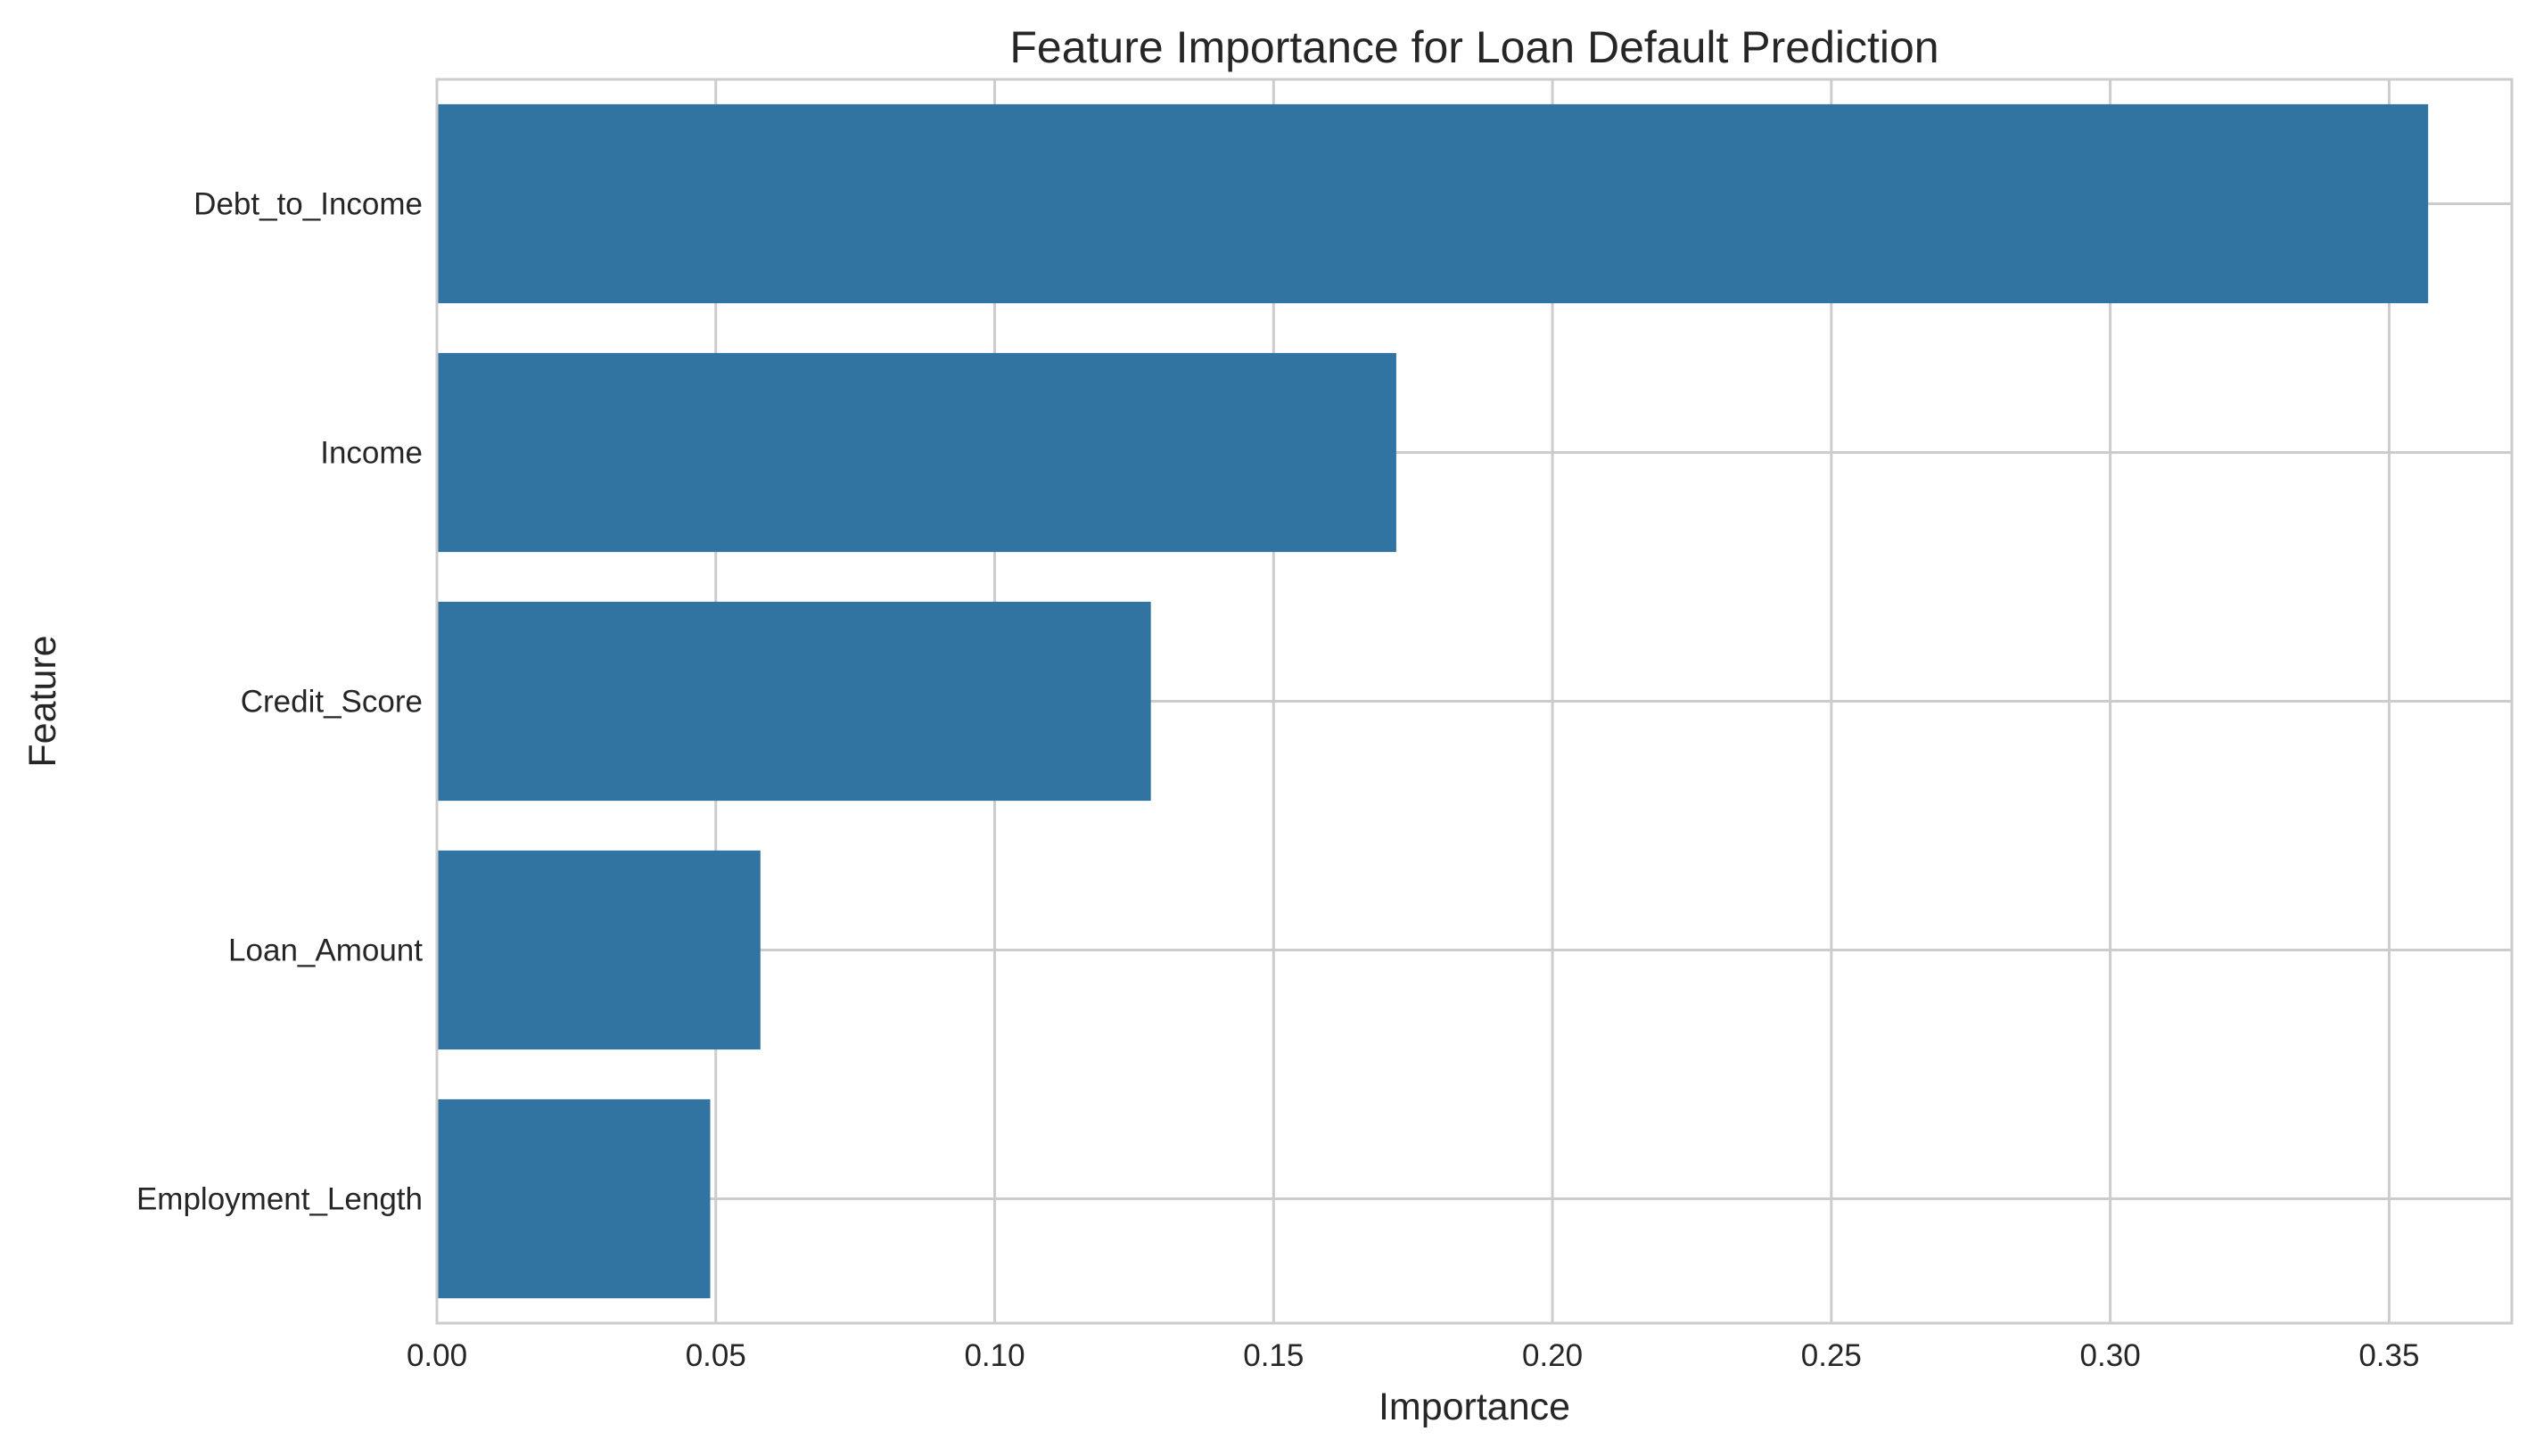 The image size is (2535, 1456). I want to click on x-tick-label: 0.25, so click(1831, 1355).